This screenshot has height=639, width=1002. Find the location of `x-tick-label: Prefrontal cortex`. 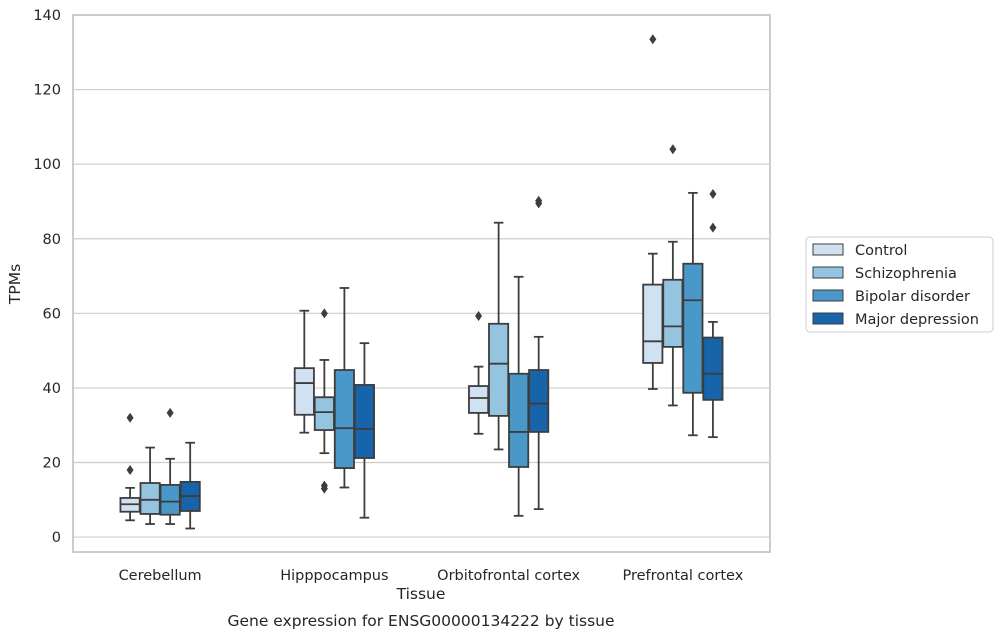

x-tick-label: Prefrontal cortex is located at coordinates (682, 576).